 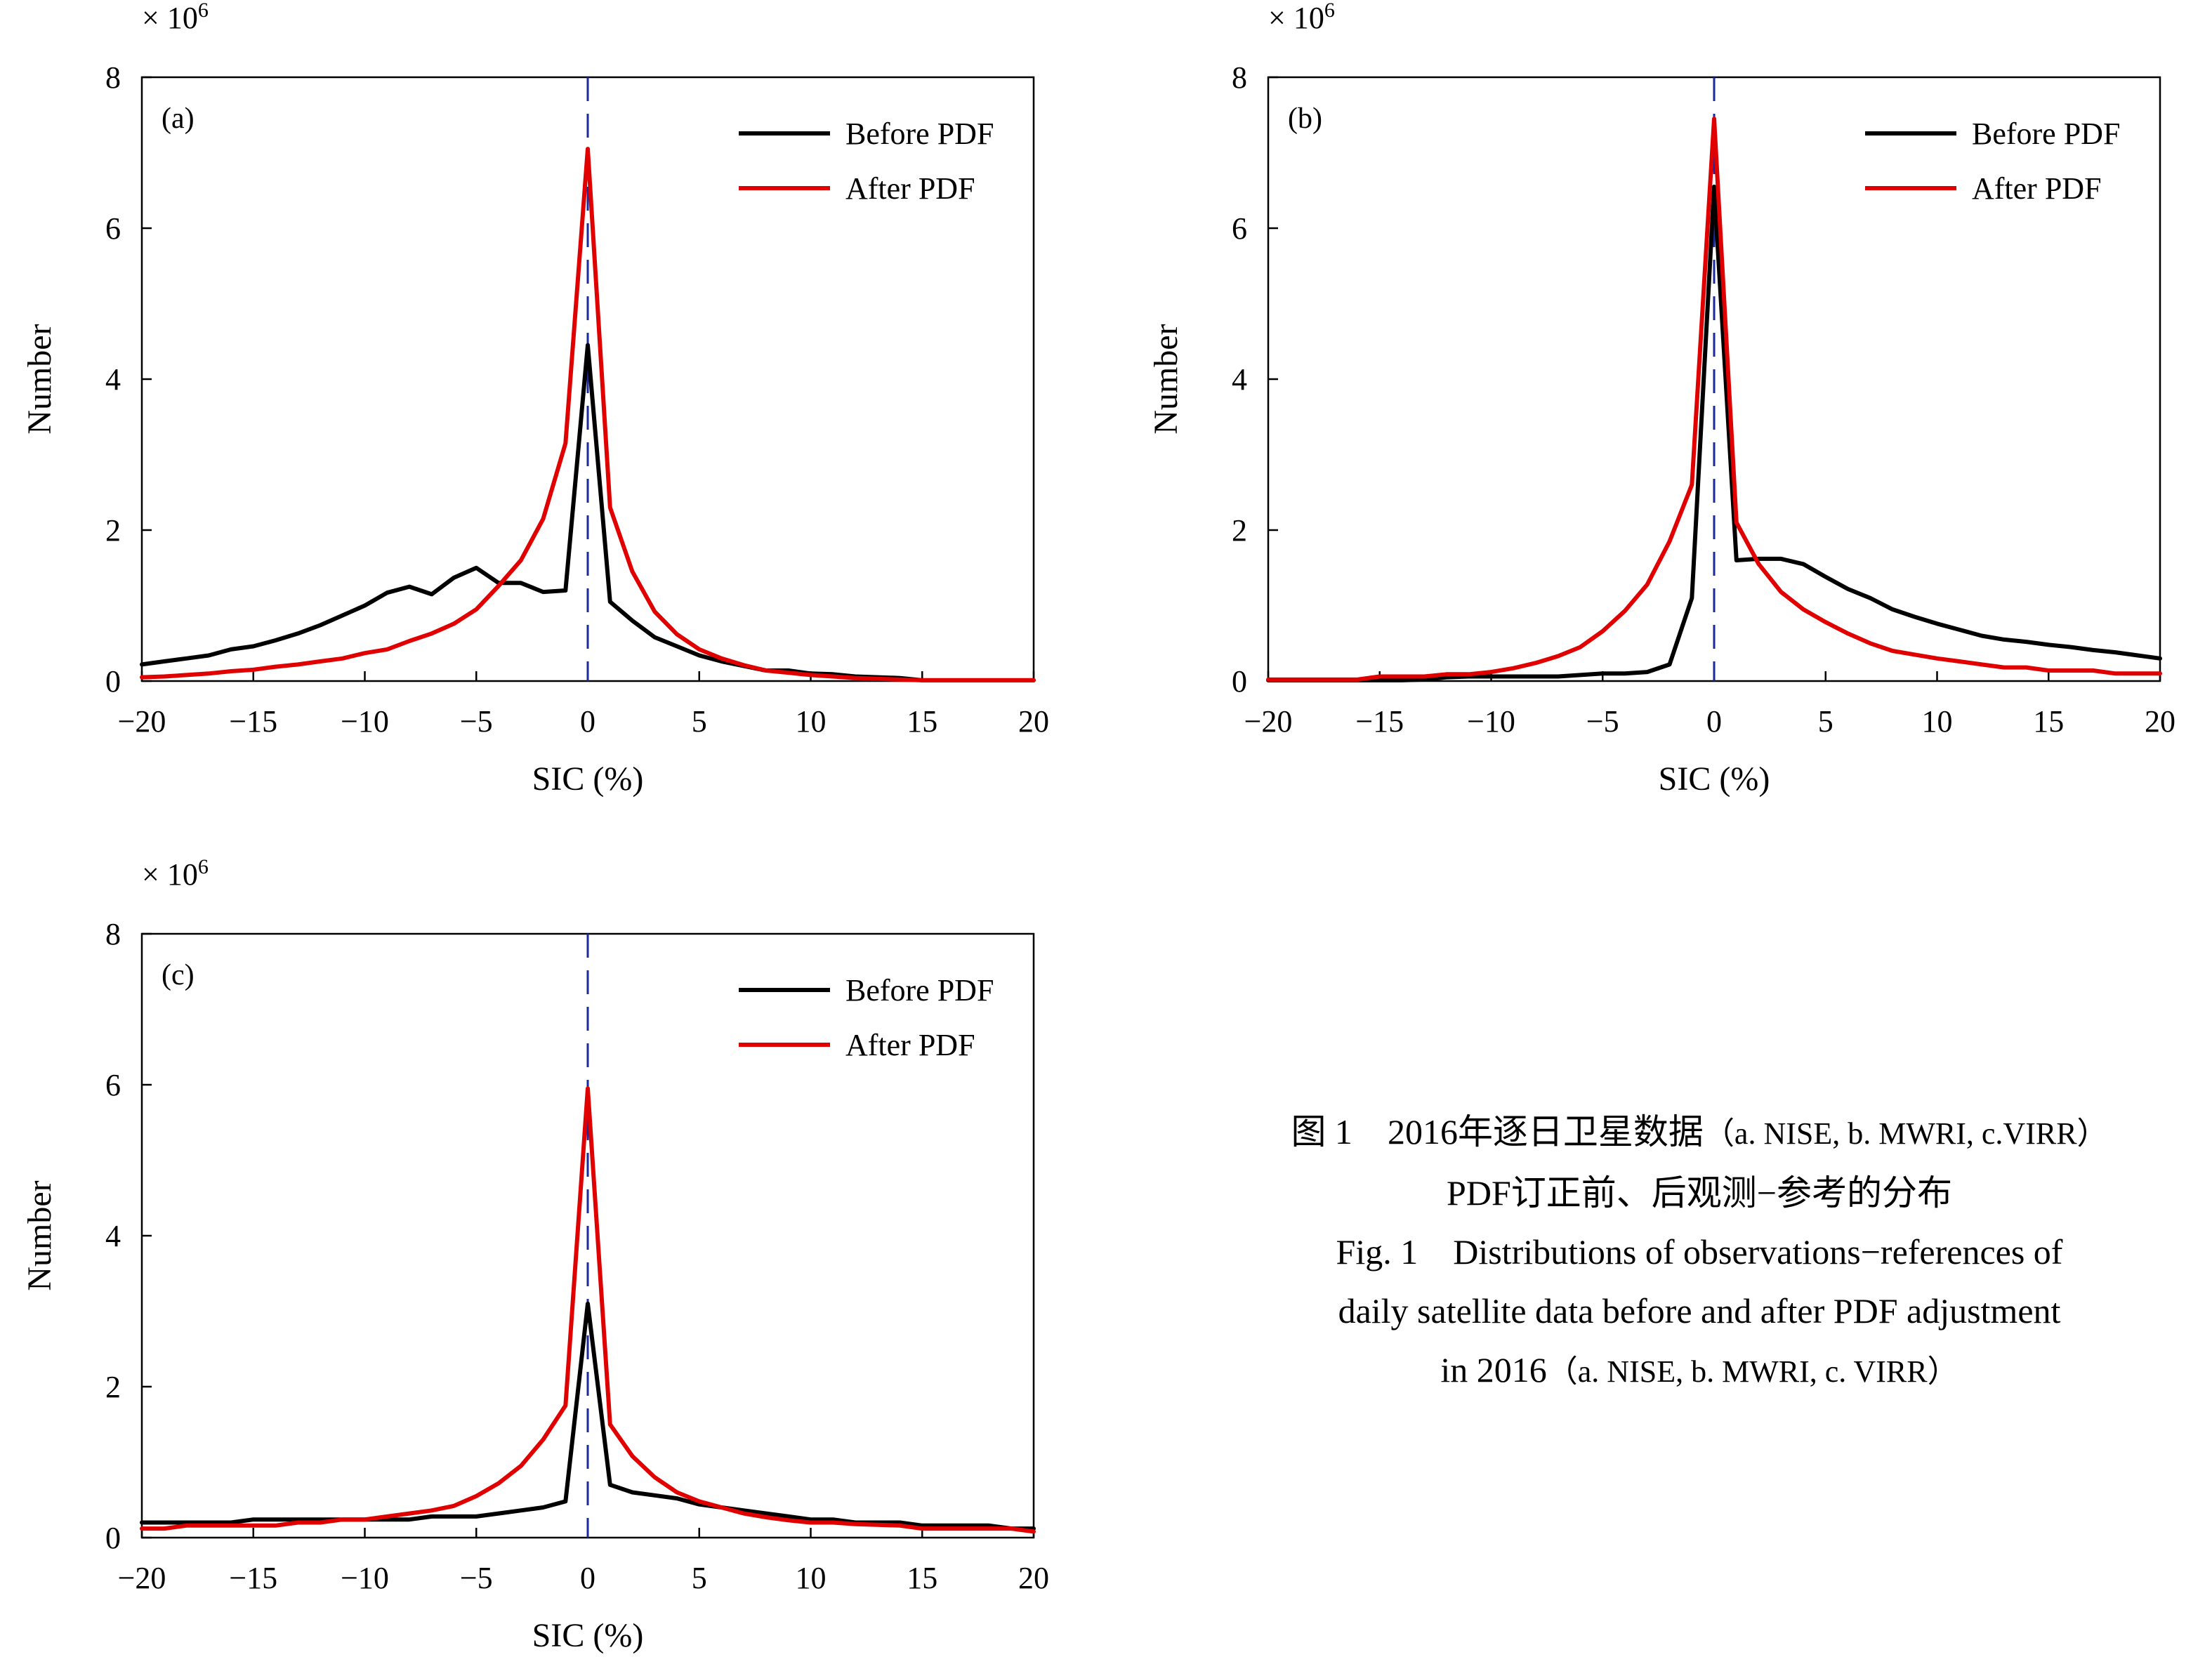 What do you see at coordinates (178, 975) in the screenshot?
I see `panel-label: (c)` at bounding box center [178, 975].